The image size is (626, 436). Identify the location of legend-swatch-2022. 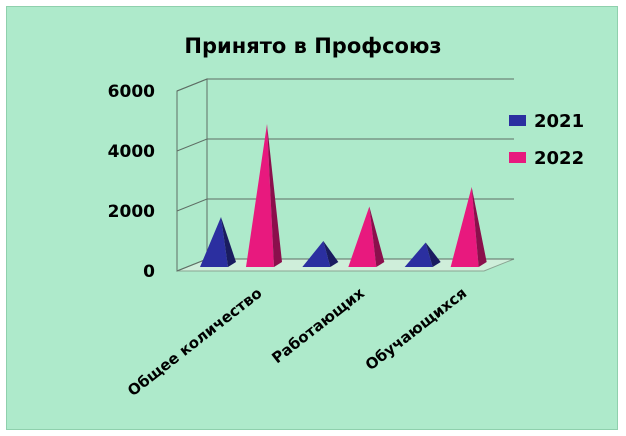
(517, 157).